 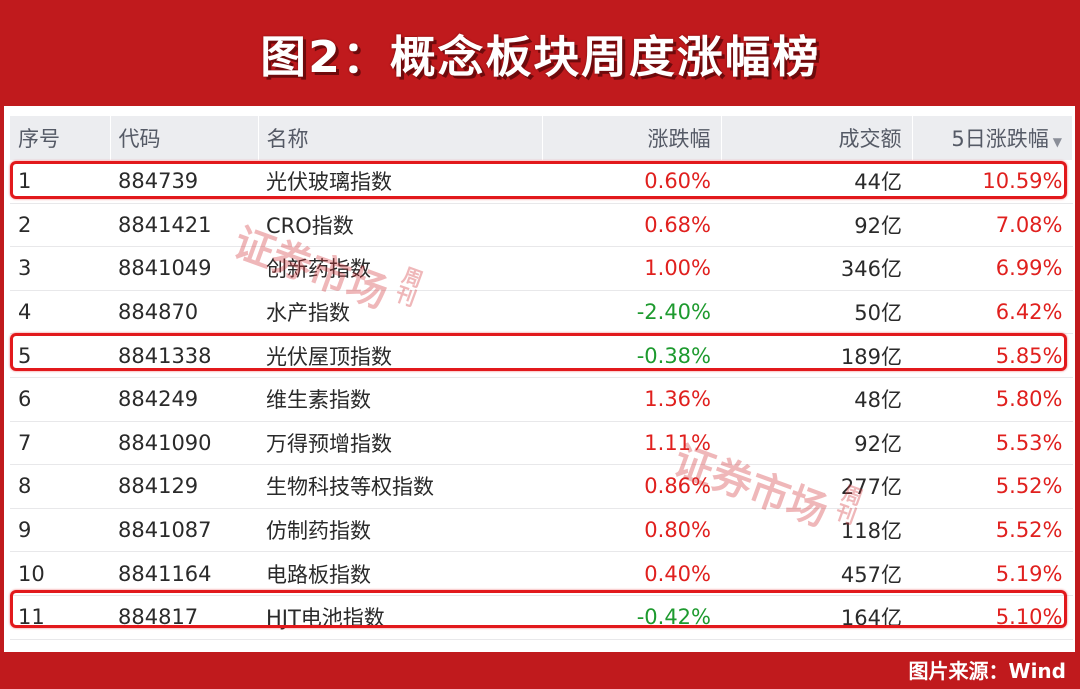 What do you see at coordinates (541, 443) in the screenshot?
I see `table-row: 7 8841090 万得预增指数 1.11% 92亿 5.53%` at bounding box center [541, 443].